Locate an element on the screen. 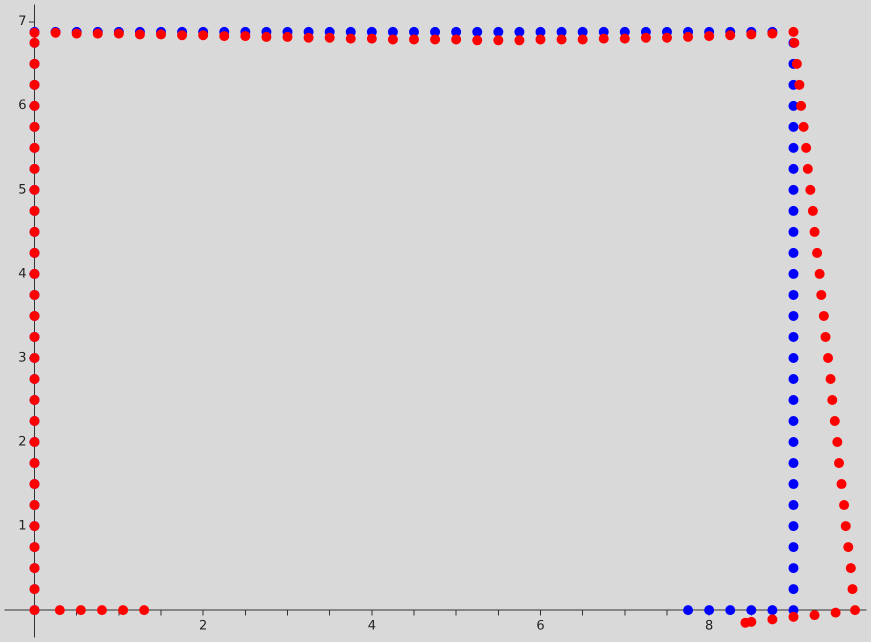 The image size is (871, 642). x-tick-label: 6 is located at coordinates (540, 626).